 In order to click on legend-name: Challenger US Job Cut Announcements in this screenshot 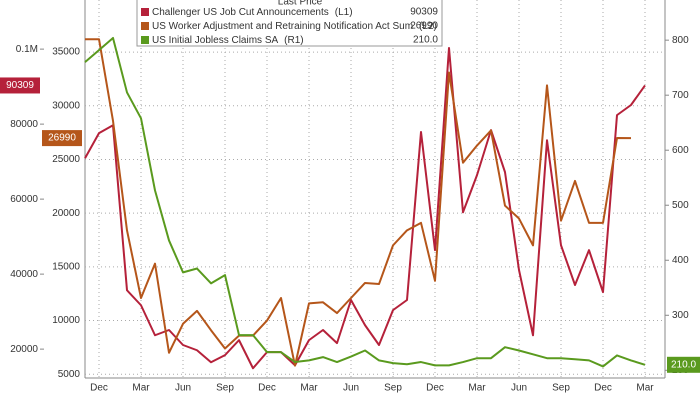, I will do `click(240, 12)`.